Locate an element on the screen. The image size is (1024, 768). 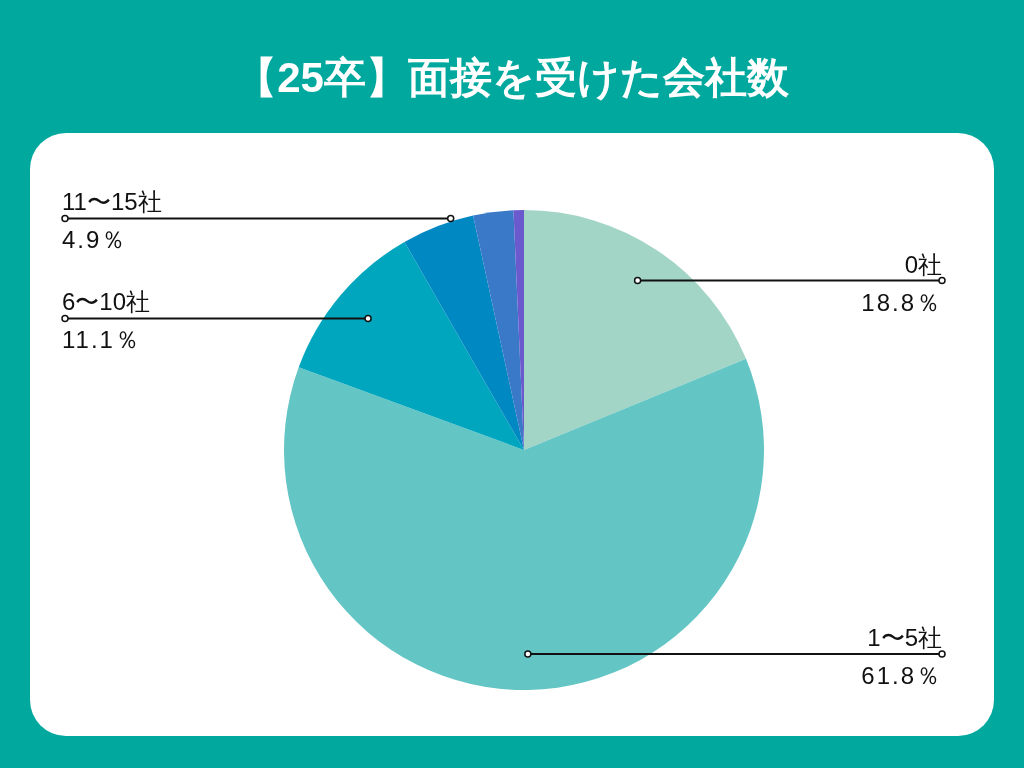
slice-label: 0社 is located at coordinates (923, 264).